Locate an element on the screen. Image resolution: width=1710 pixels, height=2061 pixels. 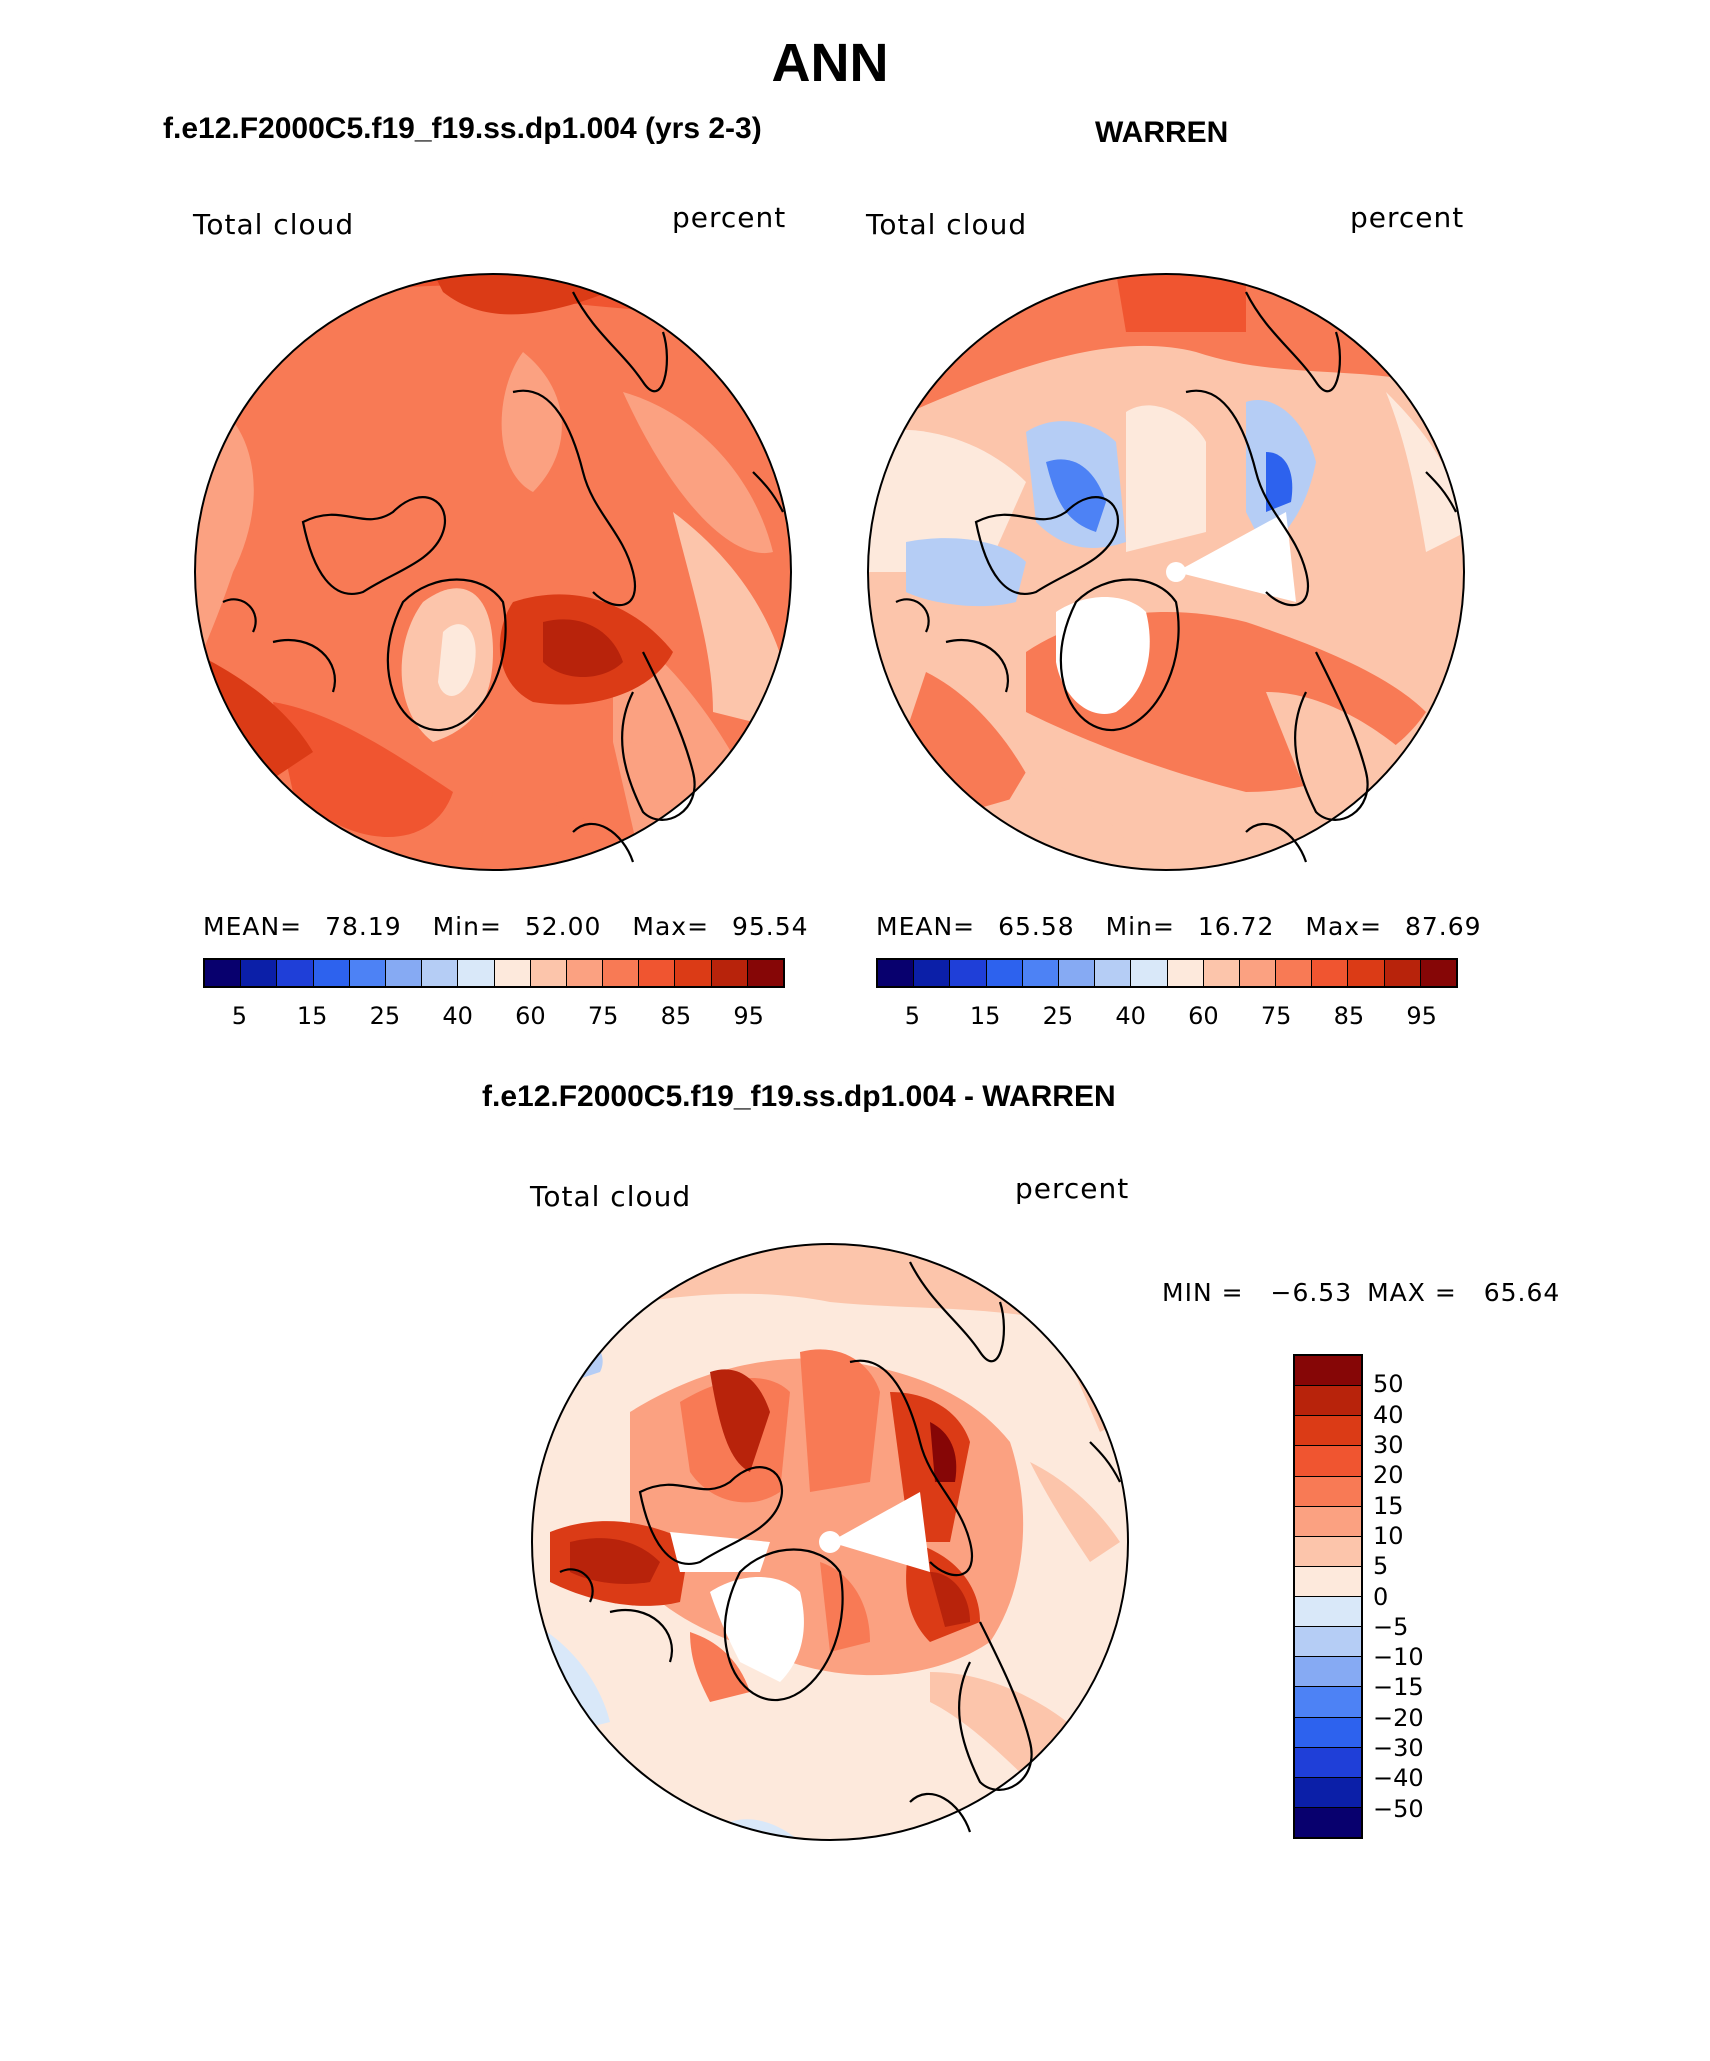
diff-colorbar is located at coordinates (1328, 1596).